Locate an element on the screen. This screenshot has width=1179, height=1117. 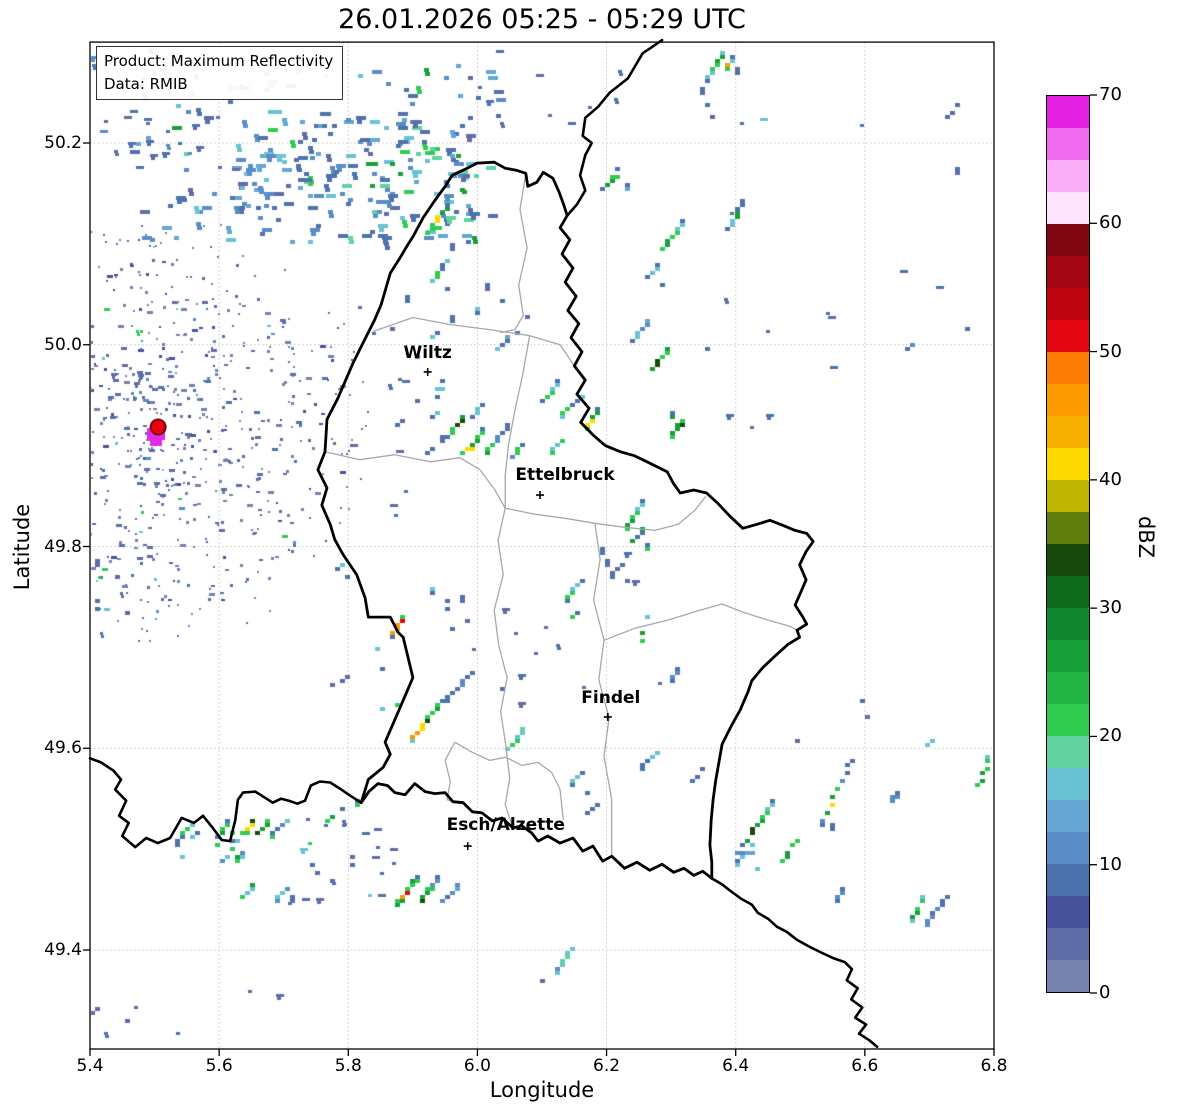
product-line: Product: Maximum Reflectivity is located at coordinates (219, 61).